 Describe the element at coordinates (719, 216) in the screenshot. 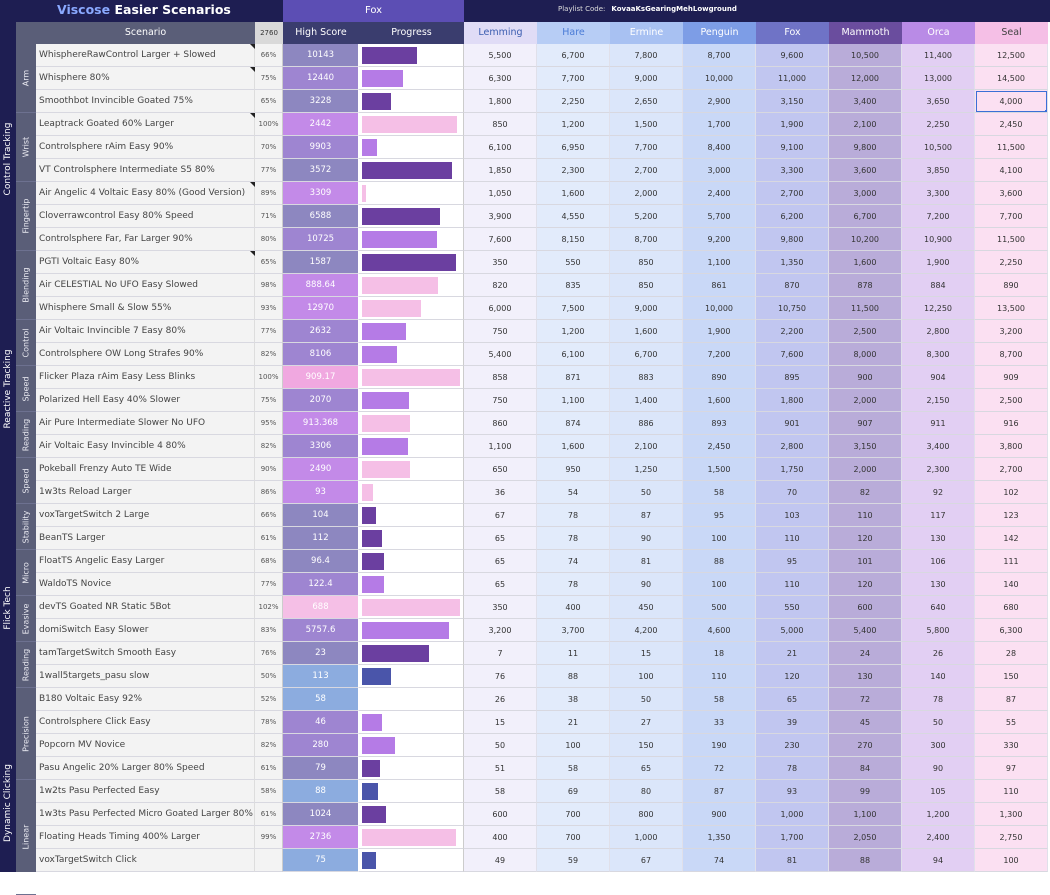

I see `rank-threshold-penguin: 5,700` at that location.